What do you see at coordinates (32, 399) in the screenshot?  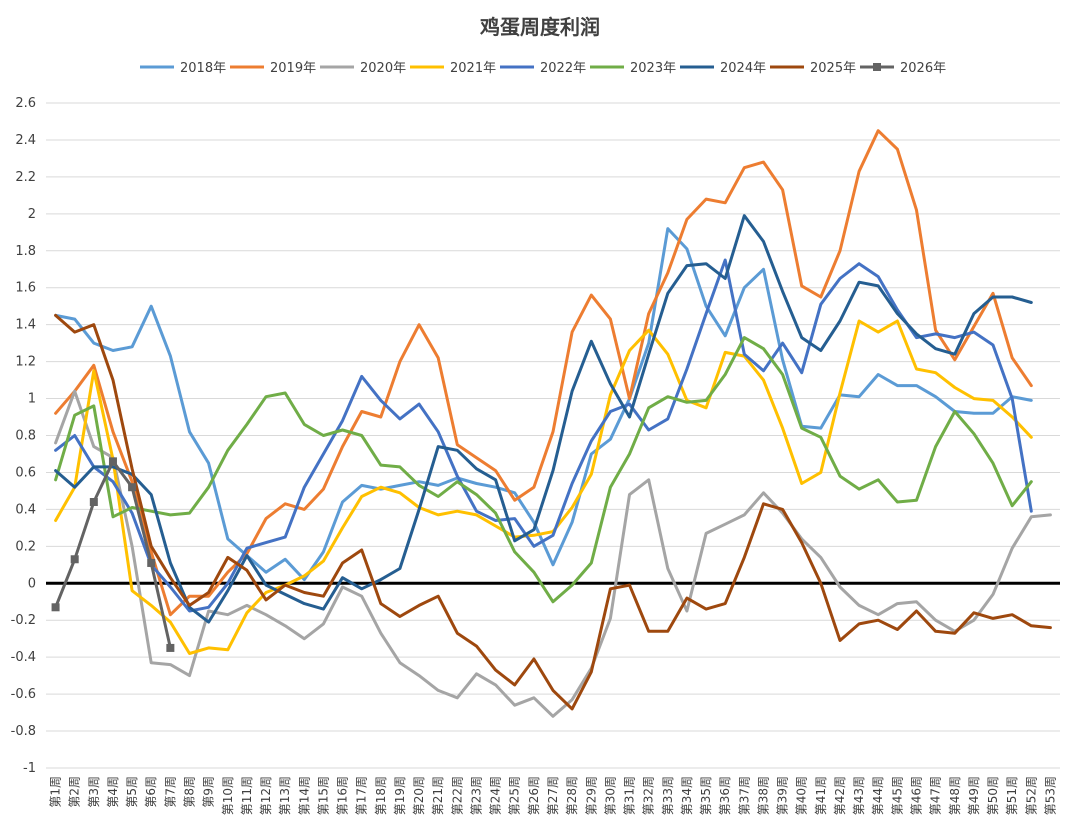 I see `y-tick-label: 1` at bounding box center [32, 399].